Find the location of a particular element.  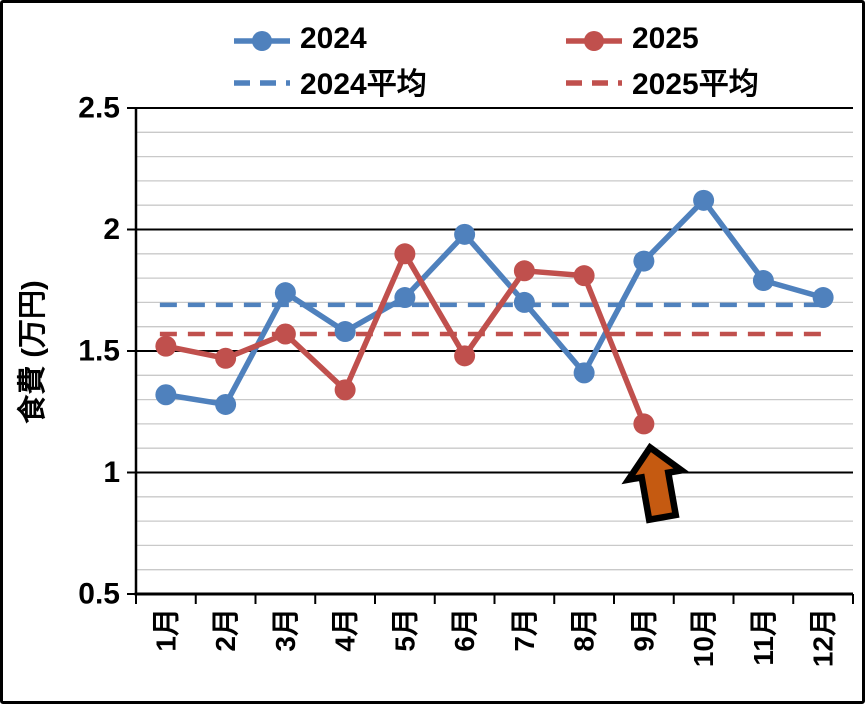

y-axis-title: 食費 (万円) is located at coordinates (33, 352).